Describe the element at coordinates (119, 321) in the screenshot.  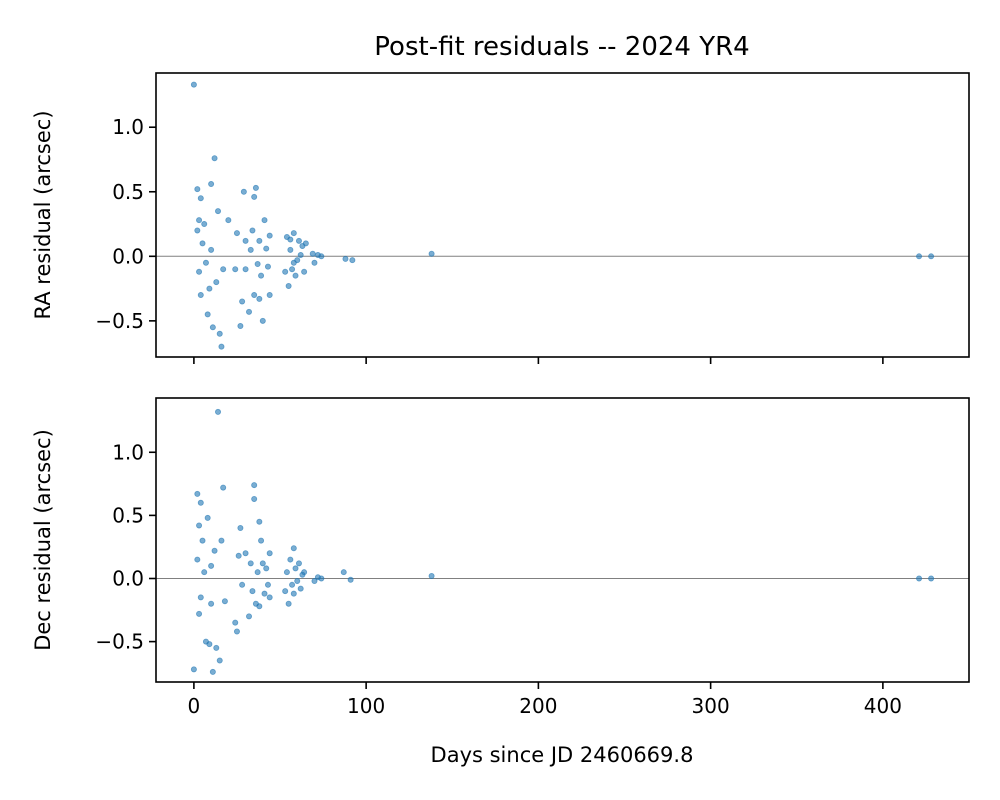
I see `ra-y-tick-label: −0.5` at that location.